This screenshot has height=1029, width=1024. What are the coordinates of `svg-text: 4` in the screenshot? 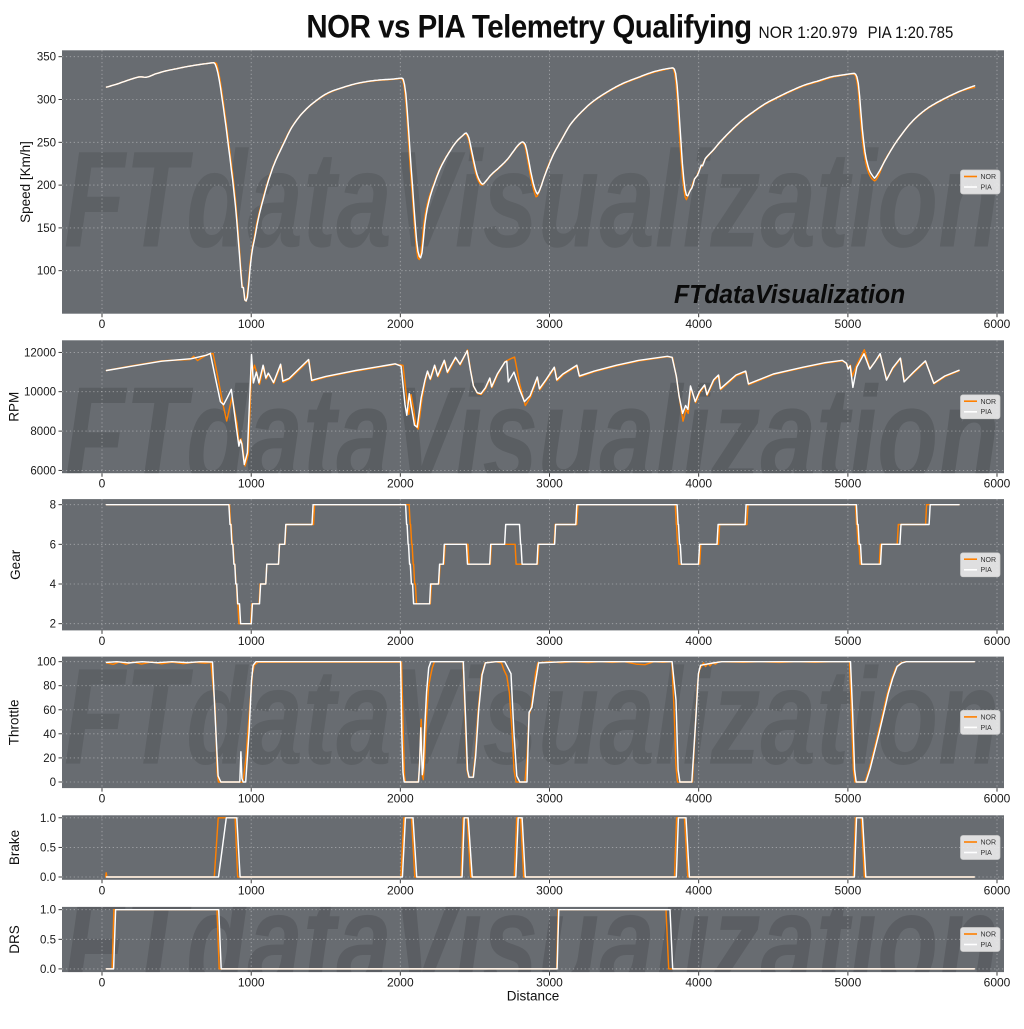 It's located at (53, 585).